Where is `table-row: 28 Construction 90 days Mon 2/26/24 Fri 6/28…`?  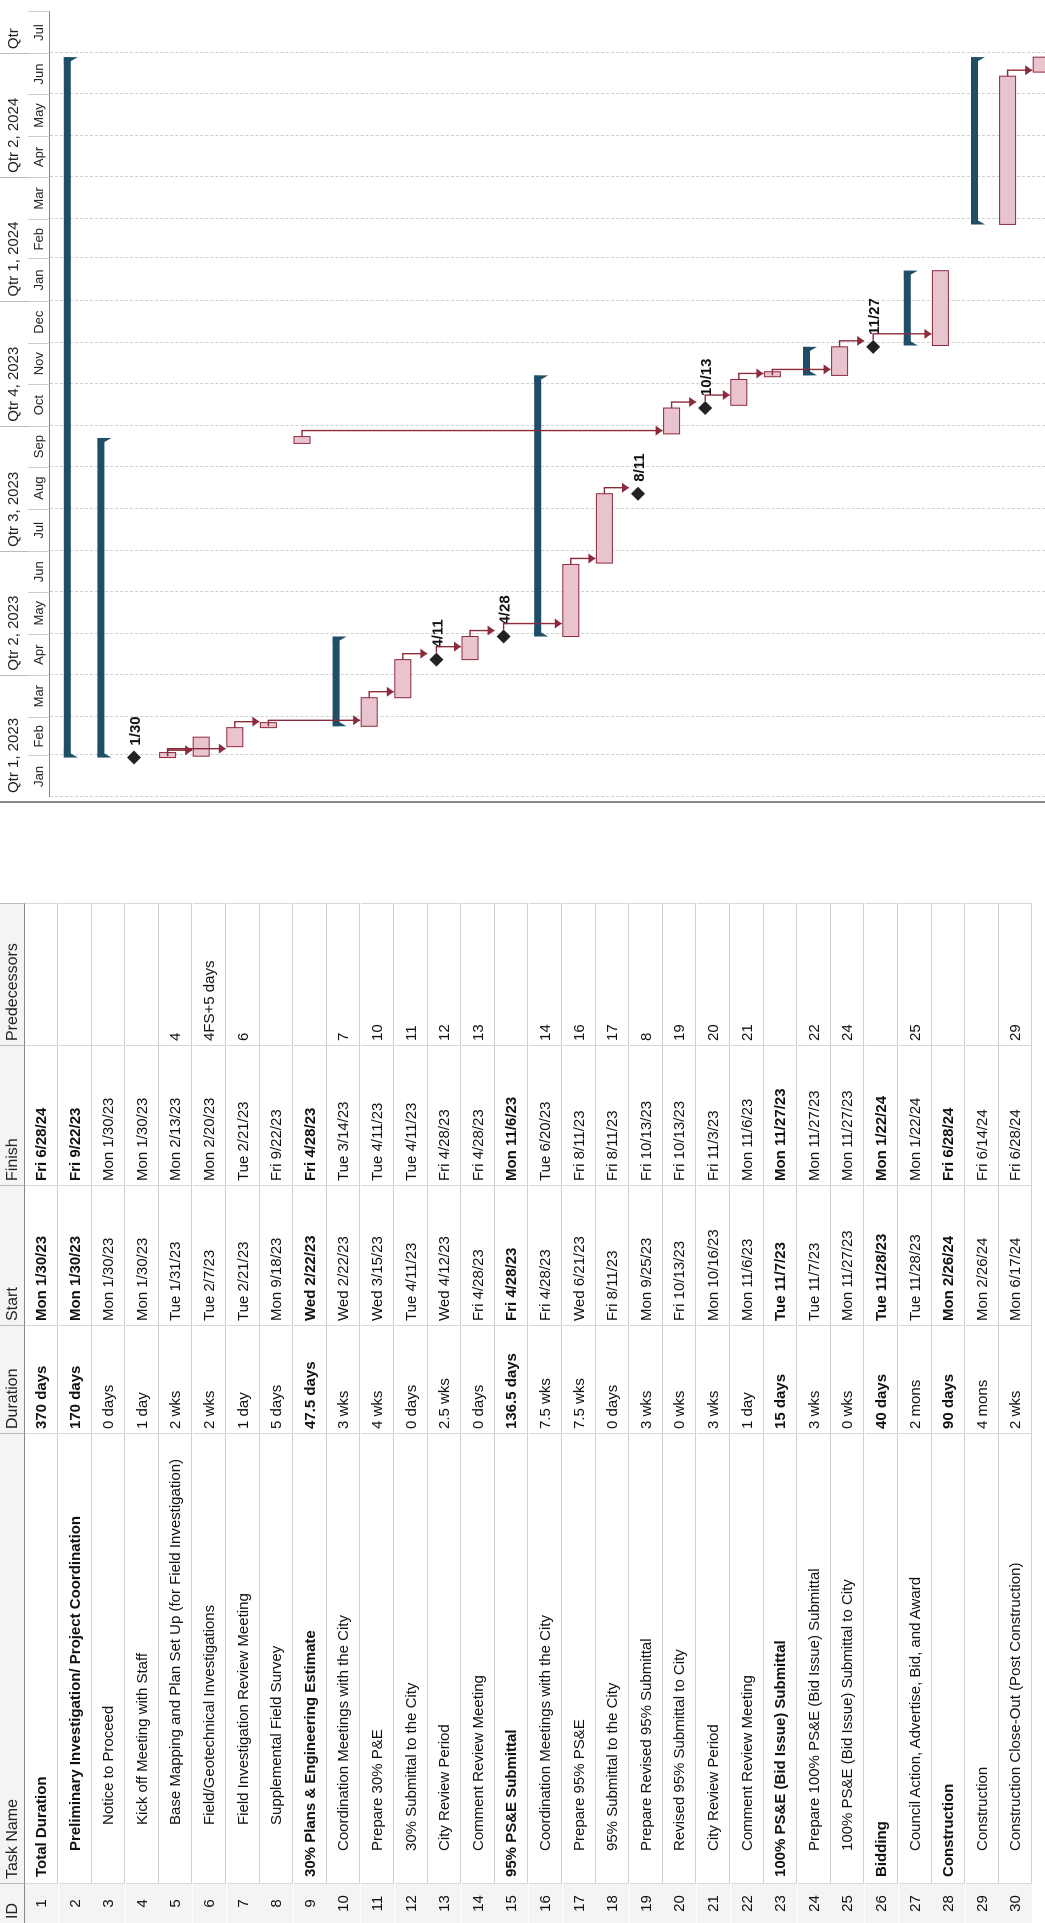
table-row: 28 Construction 90 days Mon 2/26/24 Fri 6/28… is located at coordinates (949, 1413).